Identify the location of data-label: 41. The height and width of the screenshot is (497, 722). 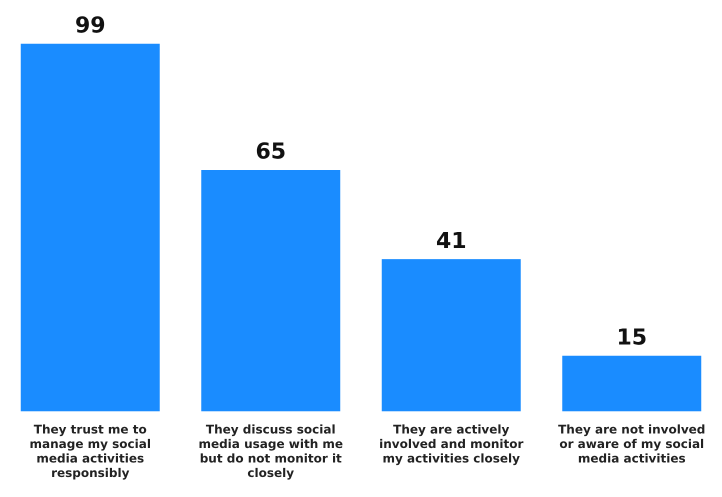
(451, 241).